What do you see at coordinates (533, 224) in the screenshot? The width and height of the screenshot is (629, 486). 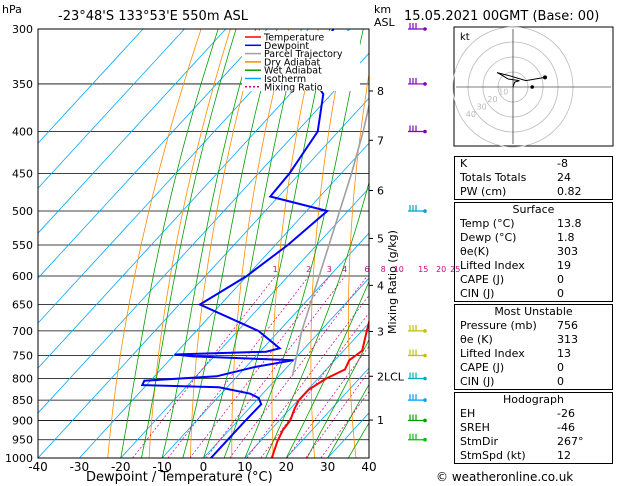 I see `table-row: Temp (°C) 13.8` at bounding box center [533, 224].